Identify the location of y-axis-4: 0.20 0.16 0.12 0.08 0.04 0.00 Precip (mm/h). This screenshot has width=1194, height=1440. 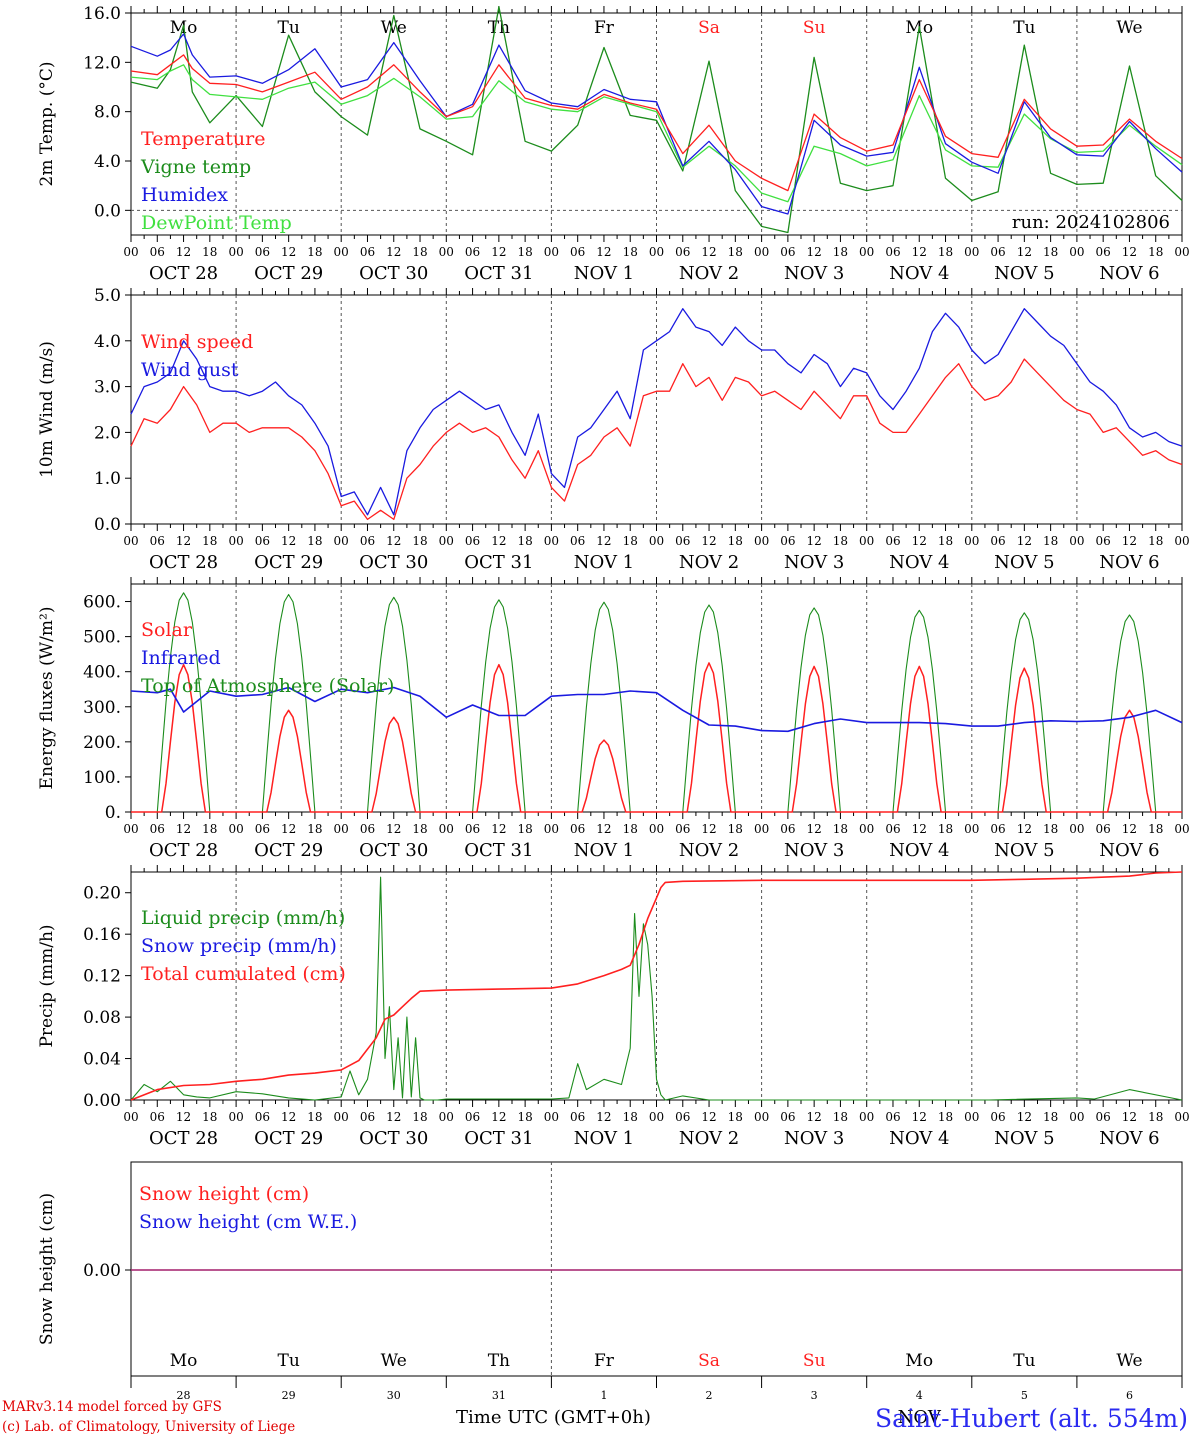
(84, 997).